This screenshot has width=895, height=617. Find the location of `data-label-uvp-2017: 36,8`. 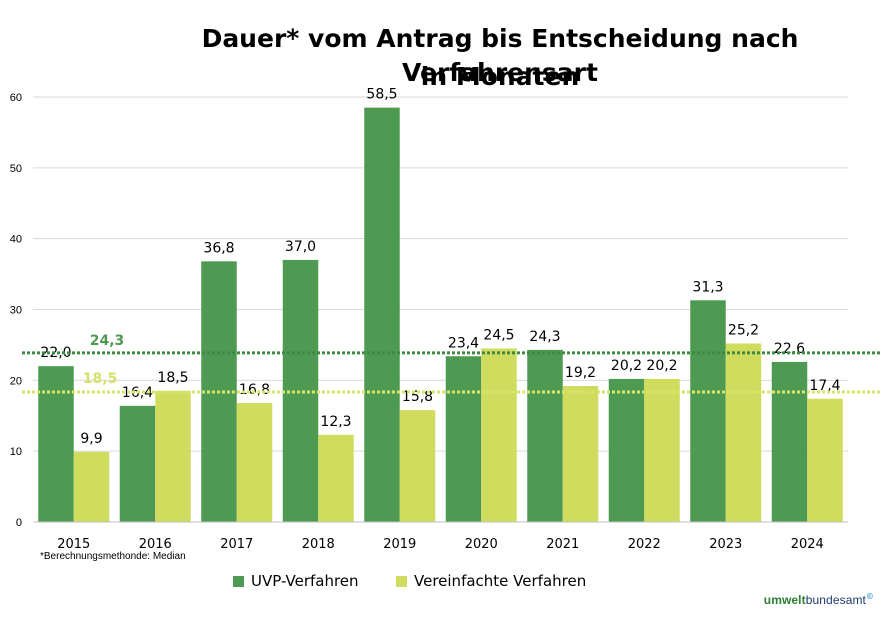

data-label-uvp-2017: 36,8 is located at coordinates (218, 248).